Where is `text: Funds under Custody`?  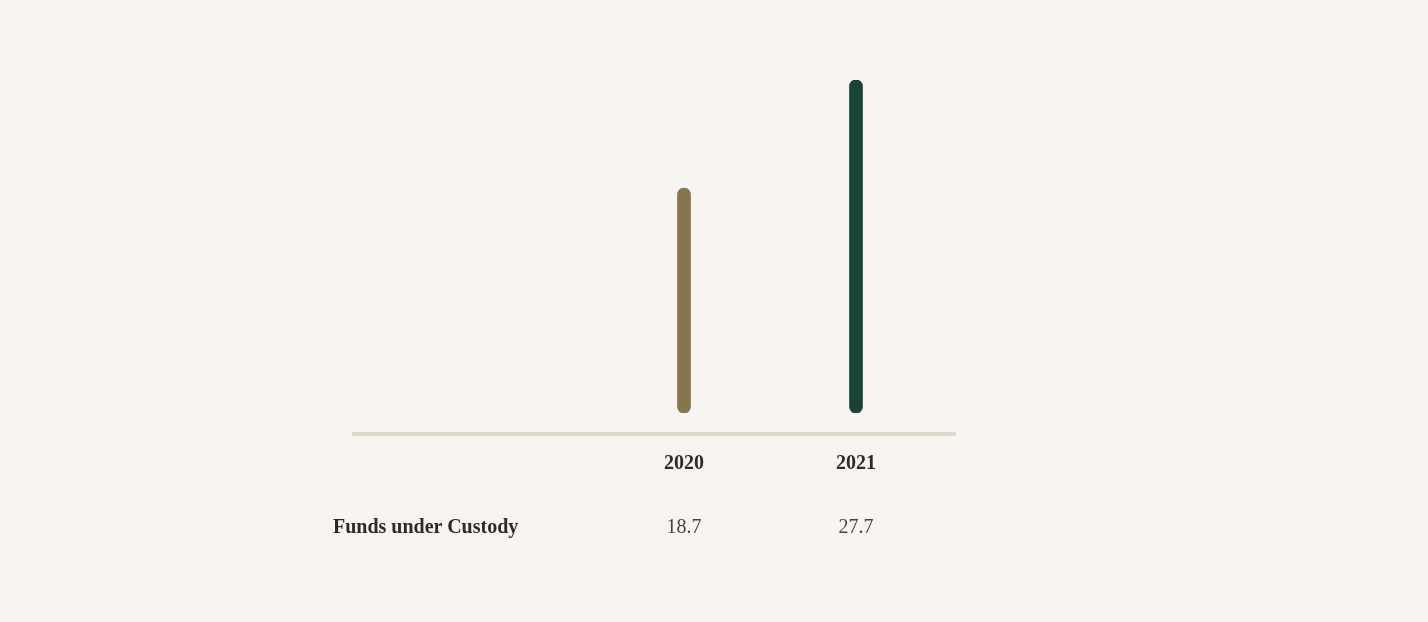
text: Funds under Custody is located at coordinates (426, 527).